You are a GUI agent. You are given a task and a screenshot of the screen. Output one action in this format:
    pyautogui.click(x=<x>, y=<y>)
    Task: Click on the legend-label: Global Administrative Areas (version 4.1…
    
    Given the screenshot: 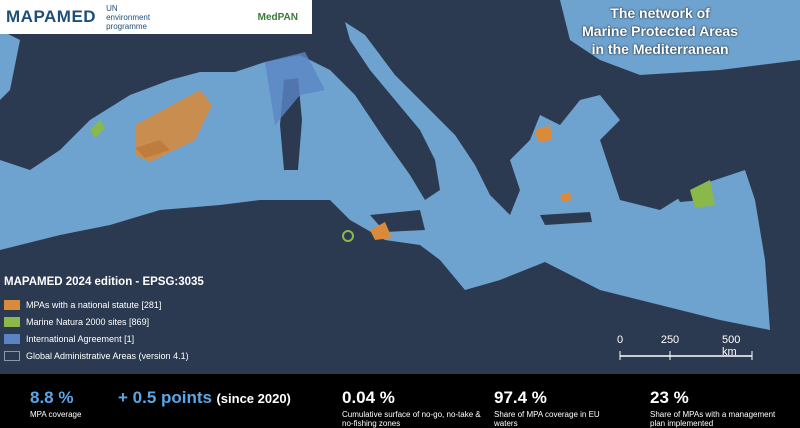 What is the action you would take?
    pyautogui.click(x=107, y=355)
    